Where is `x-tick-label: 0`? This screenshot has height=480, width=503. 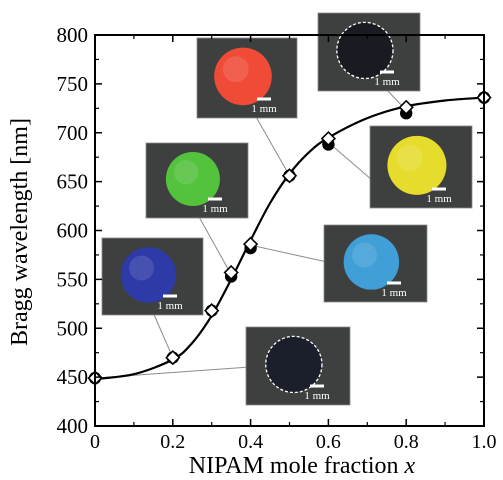
x-tick-label: 0 is located at coordinates (95, 442).